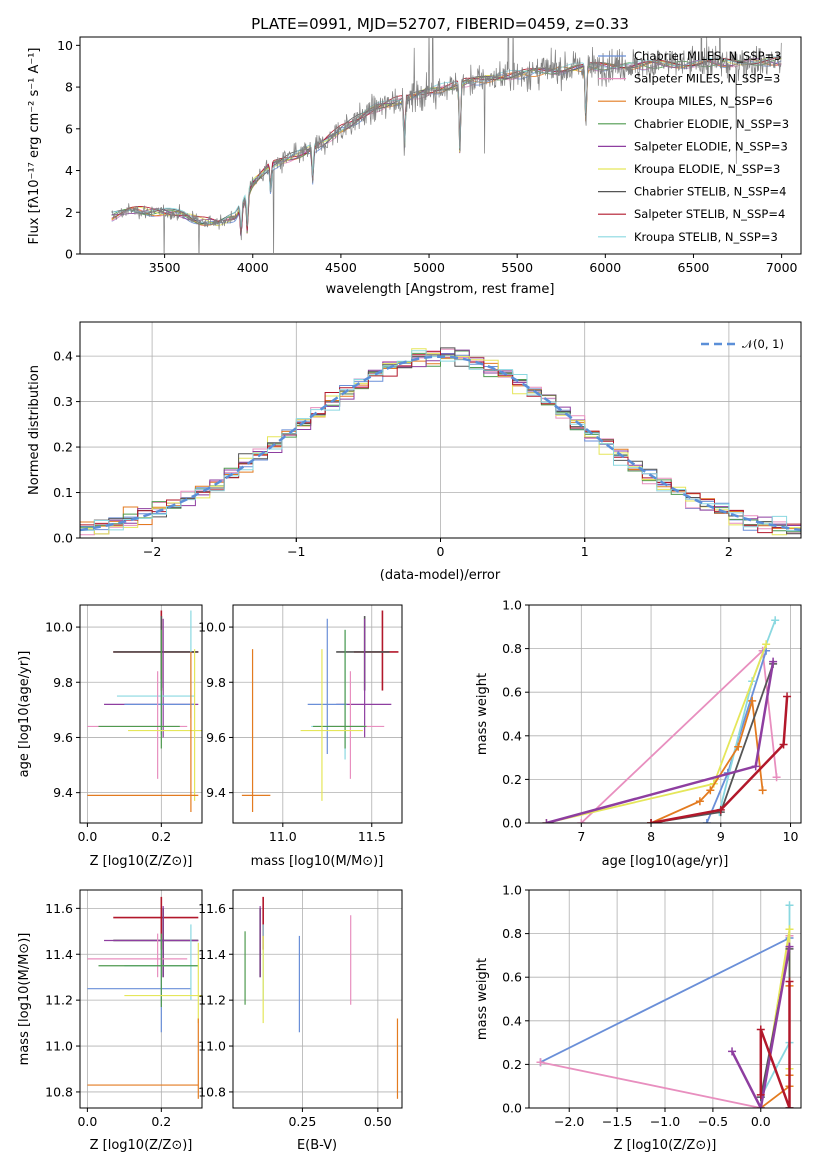 The width and height of the screenshot is (819, 1170). I want to click on spectrum-xlabel: wavelength [Angstrom, rest frame], so click(440, 289).